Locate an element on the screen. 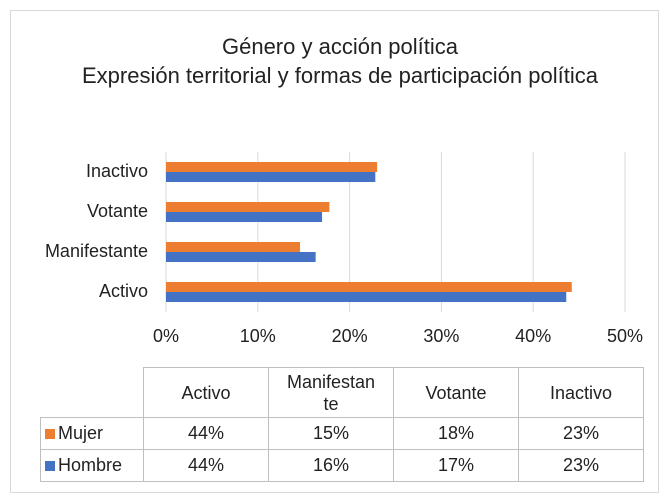 The width and height of the screenshot is (669, 503). table-header-text: Votante is located at coordinates (456, 392).